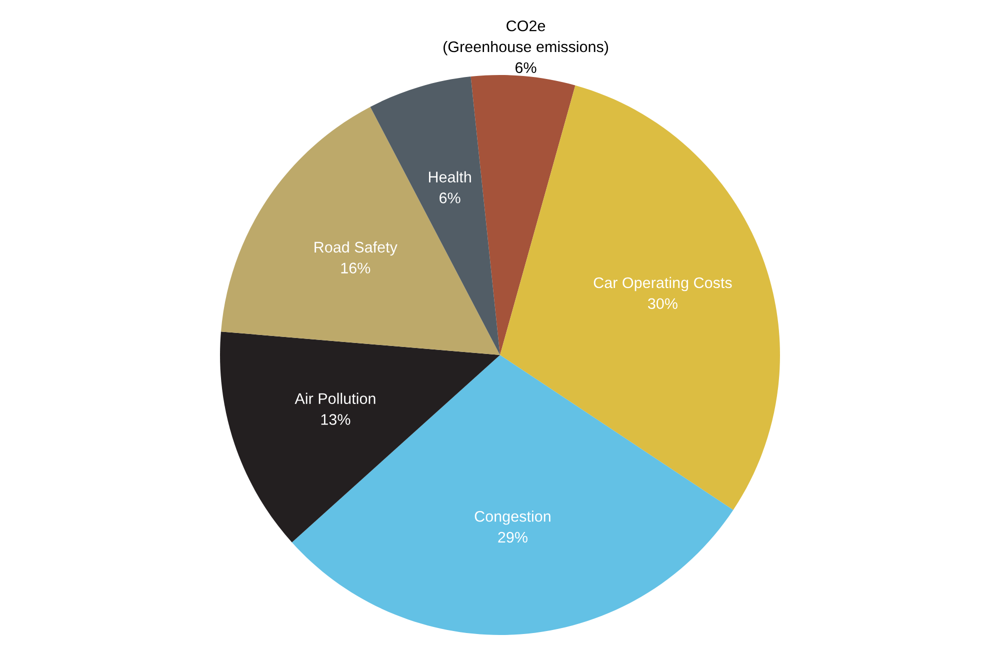  I want to click on slice-label: Air Pollution, so click(335, 398).